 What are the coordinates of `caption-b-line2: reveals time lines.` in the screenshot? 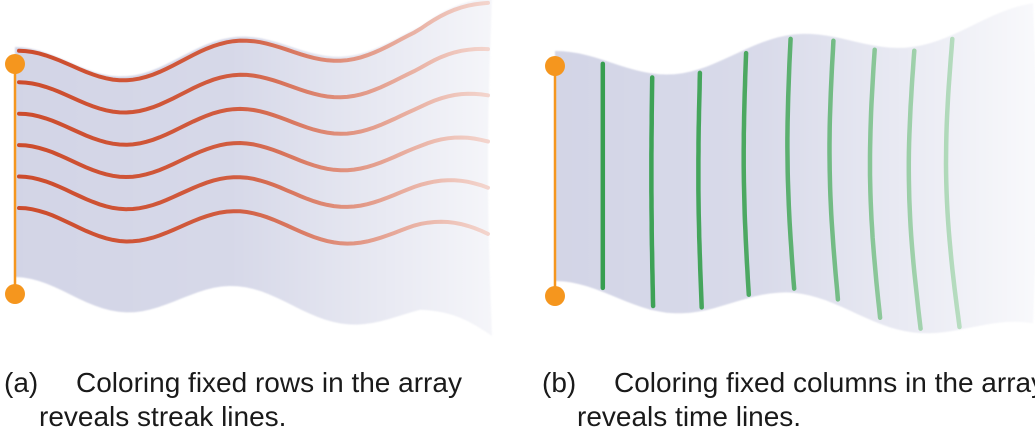 It's located at (689, 416).